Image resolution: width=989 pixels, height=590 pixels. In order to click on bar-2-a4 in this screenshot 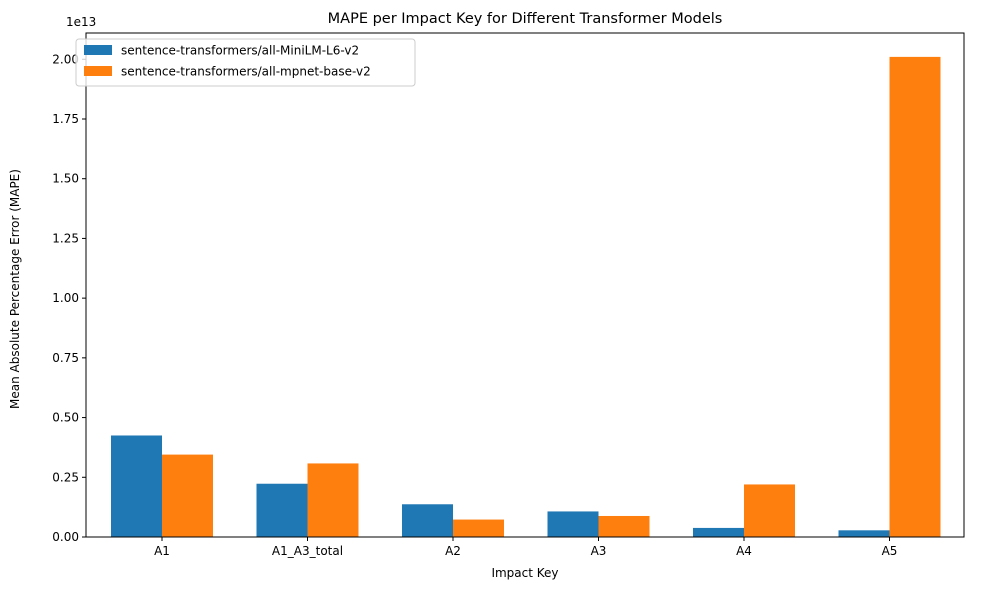, I will do `click(769, 510)`.